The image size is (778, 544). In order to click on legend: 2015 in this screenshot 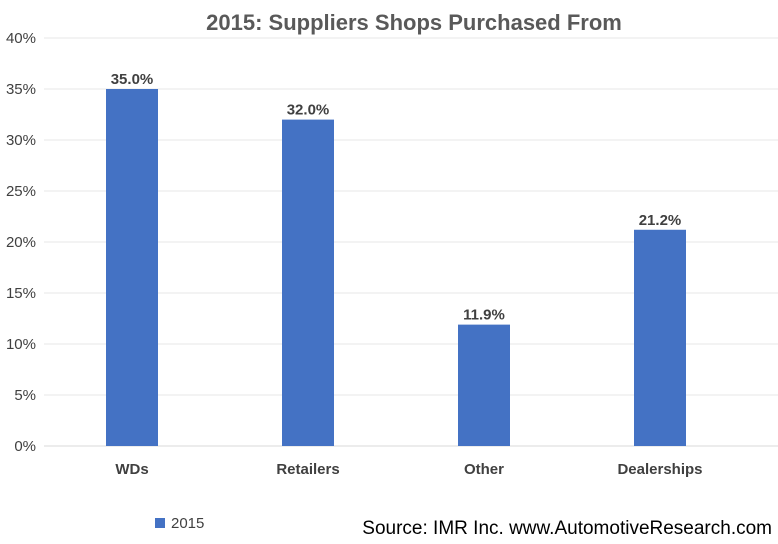, I will do `click(179, 523)`.